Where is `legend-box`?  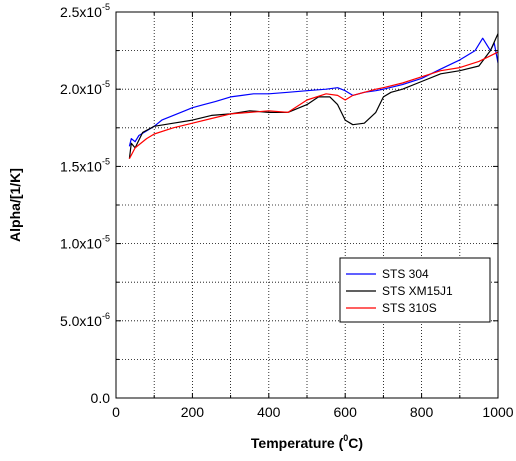
legend-box is located at coordinates (415, 290).